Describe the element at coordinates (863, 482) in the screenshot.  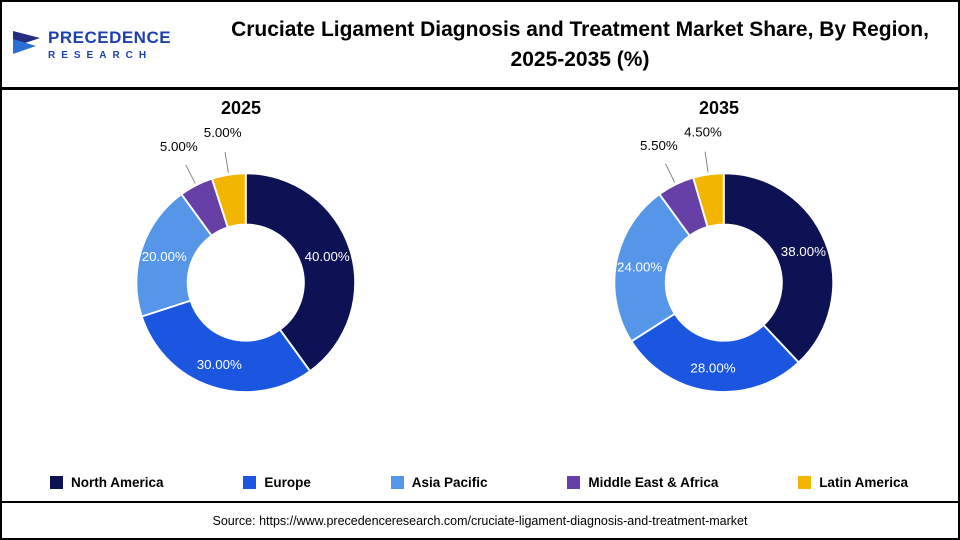
I see `legend-label: Latin America` at that location.